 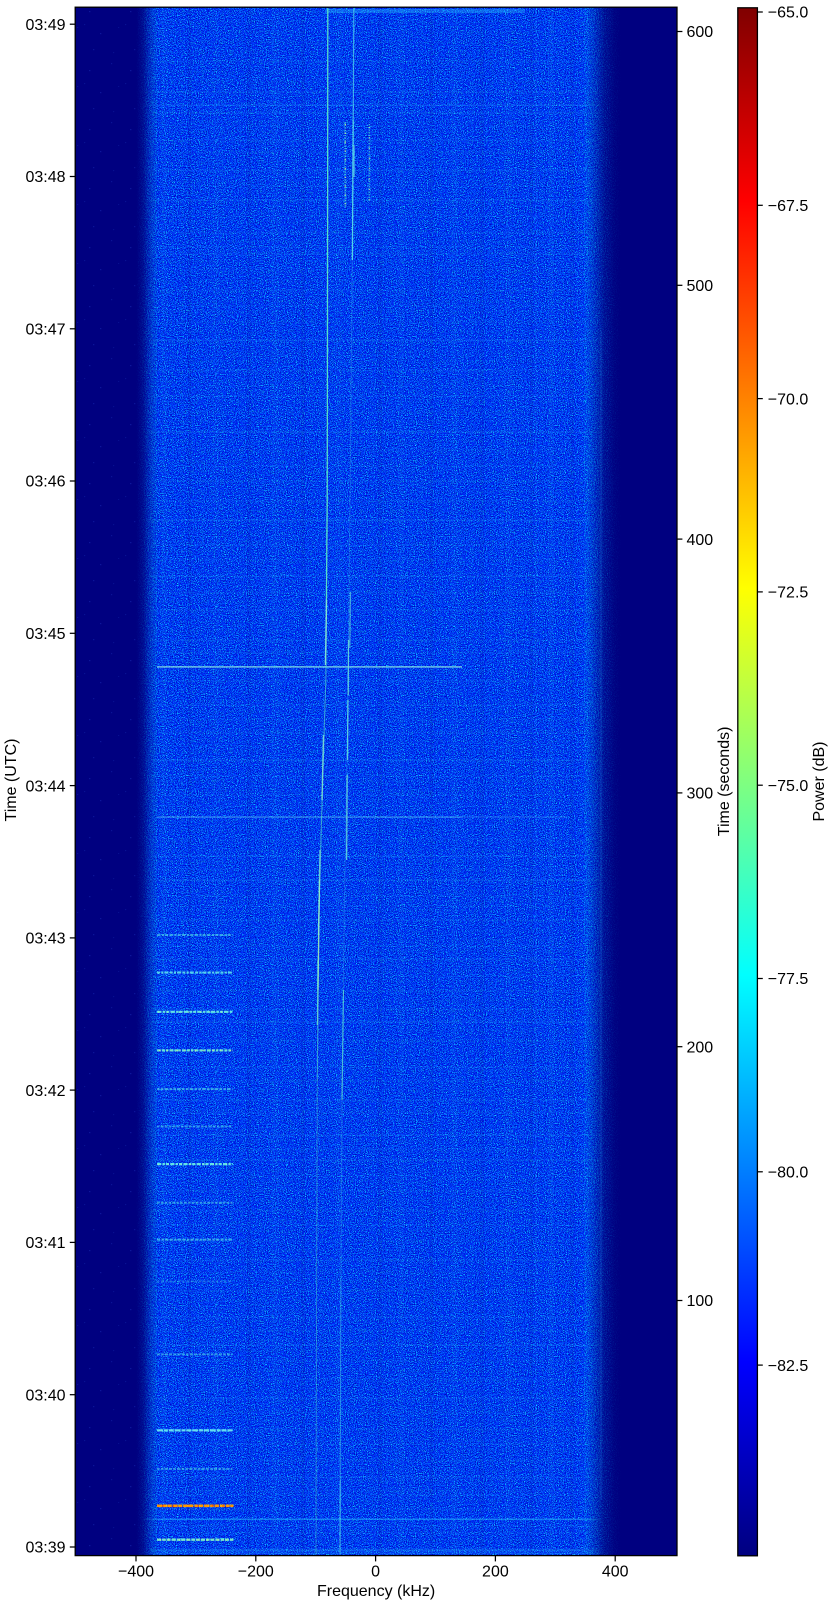 I want to click on svg-text: −400, so click(x=136, y=1572).